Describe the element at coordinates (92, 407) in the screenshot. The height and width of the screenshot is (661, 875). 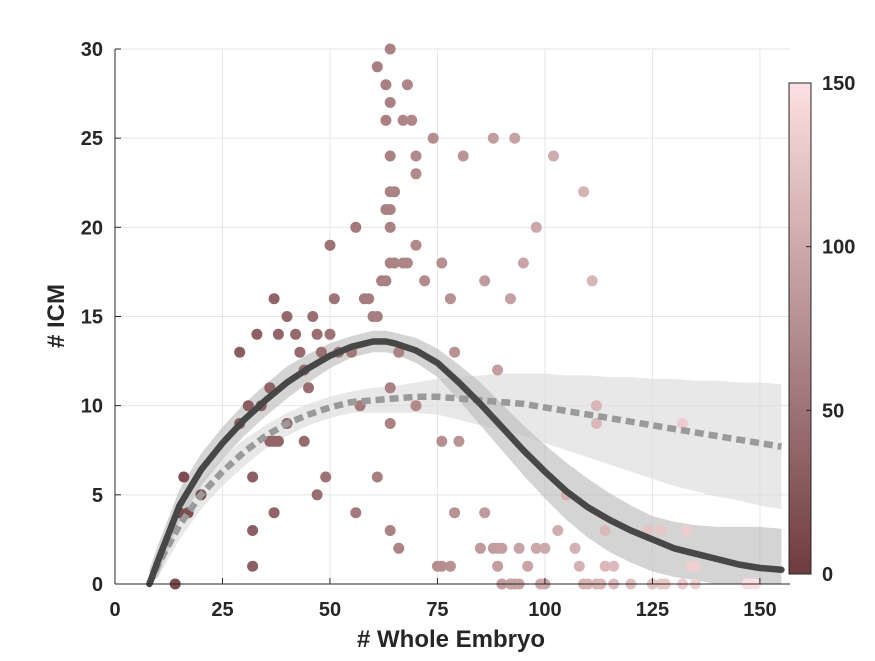
I see `y-tick-label: 10` at that location.